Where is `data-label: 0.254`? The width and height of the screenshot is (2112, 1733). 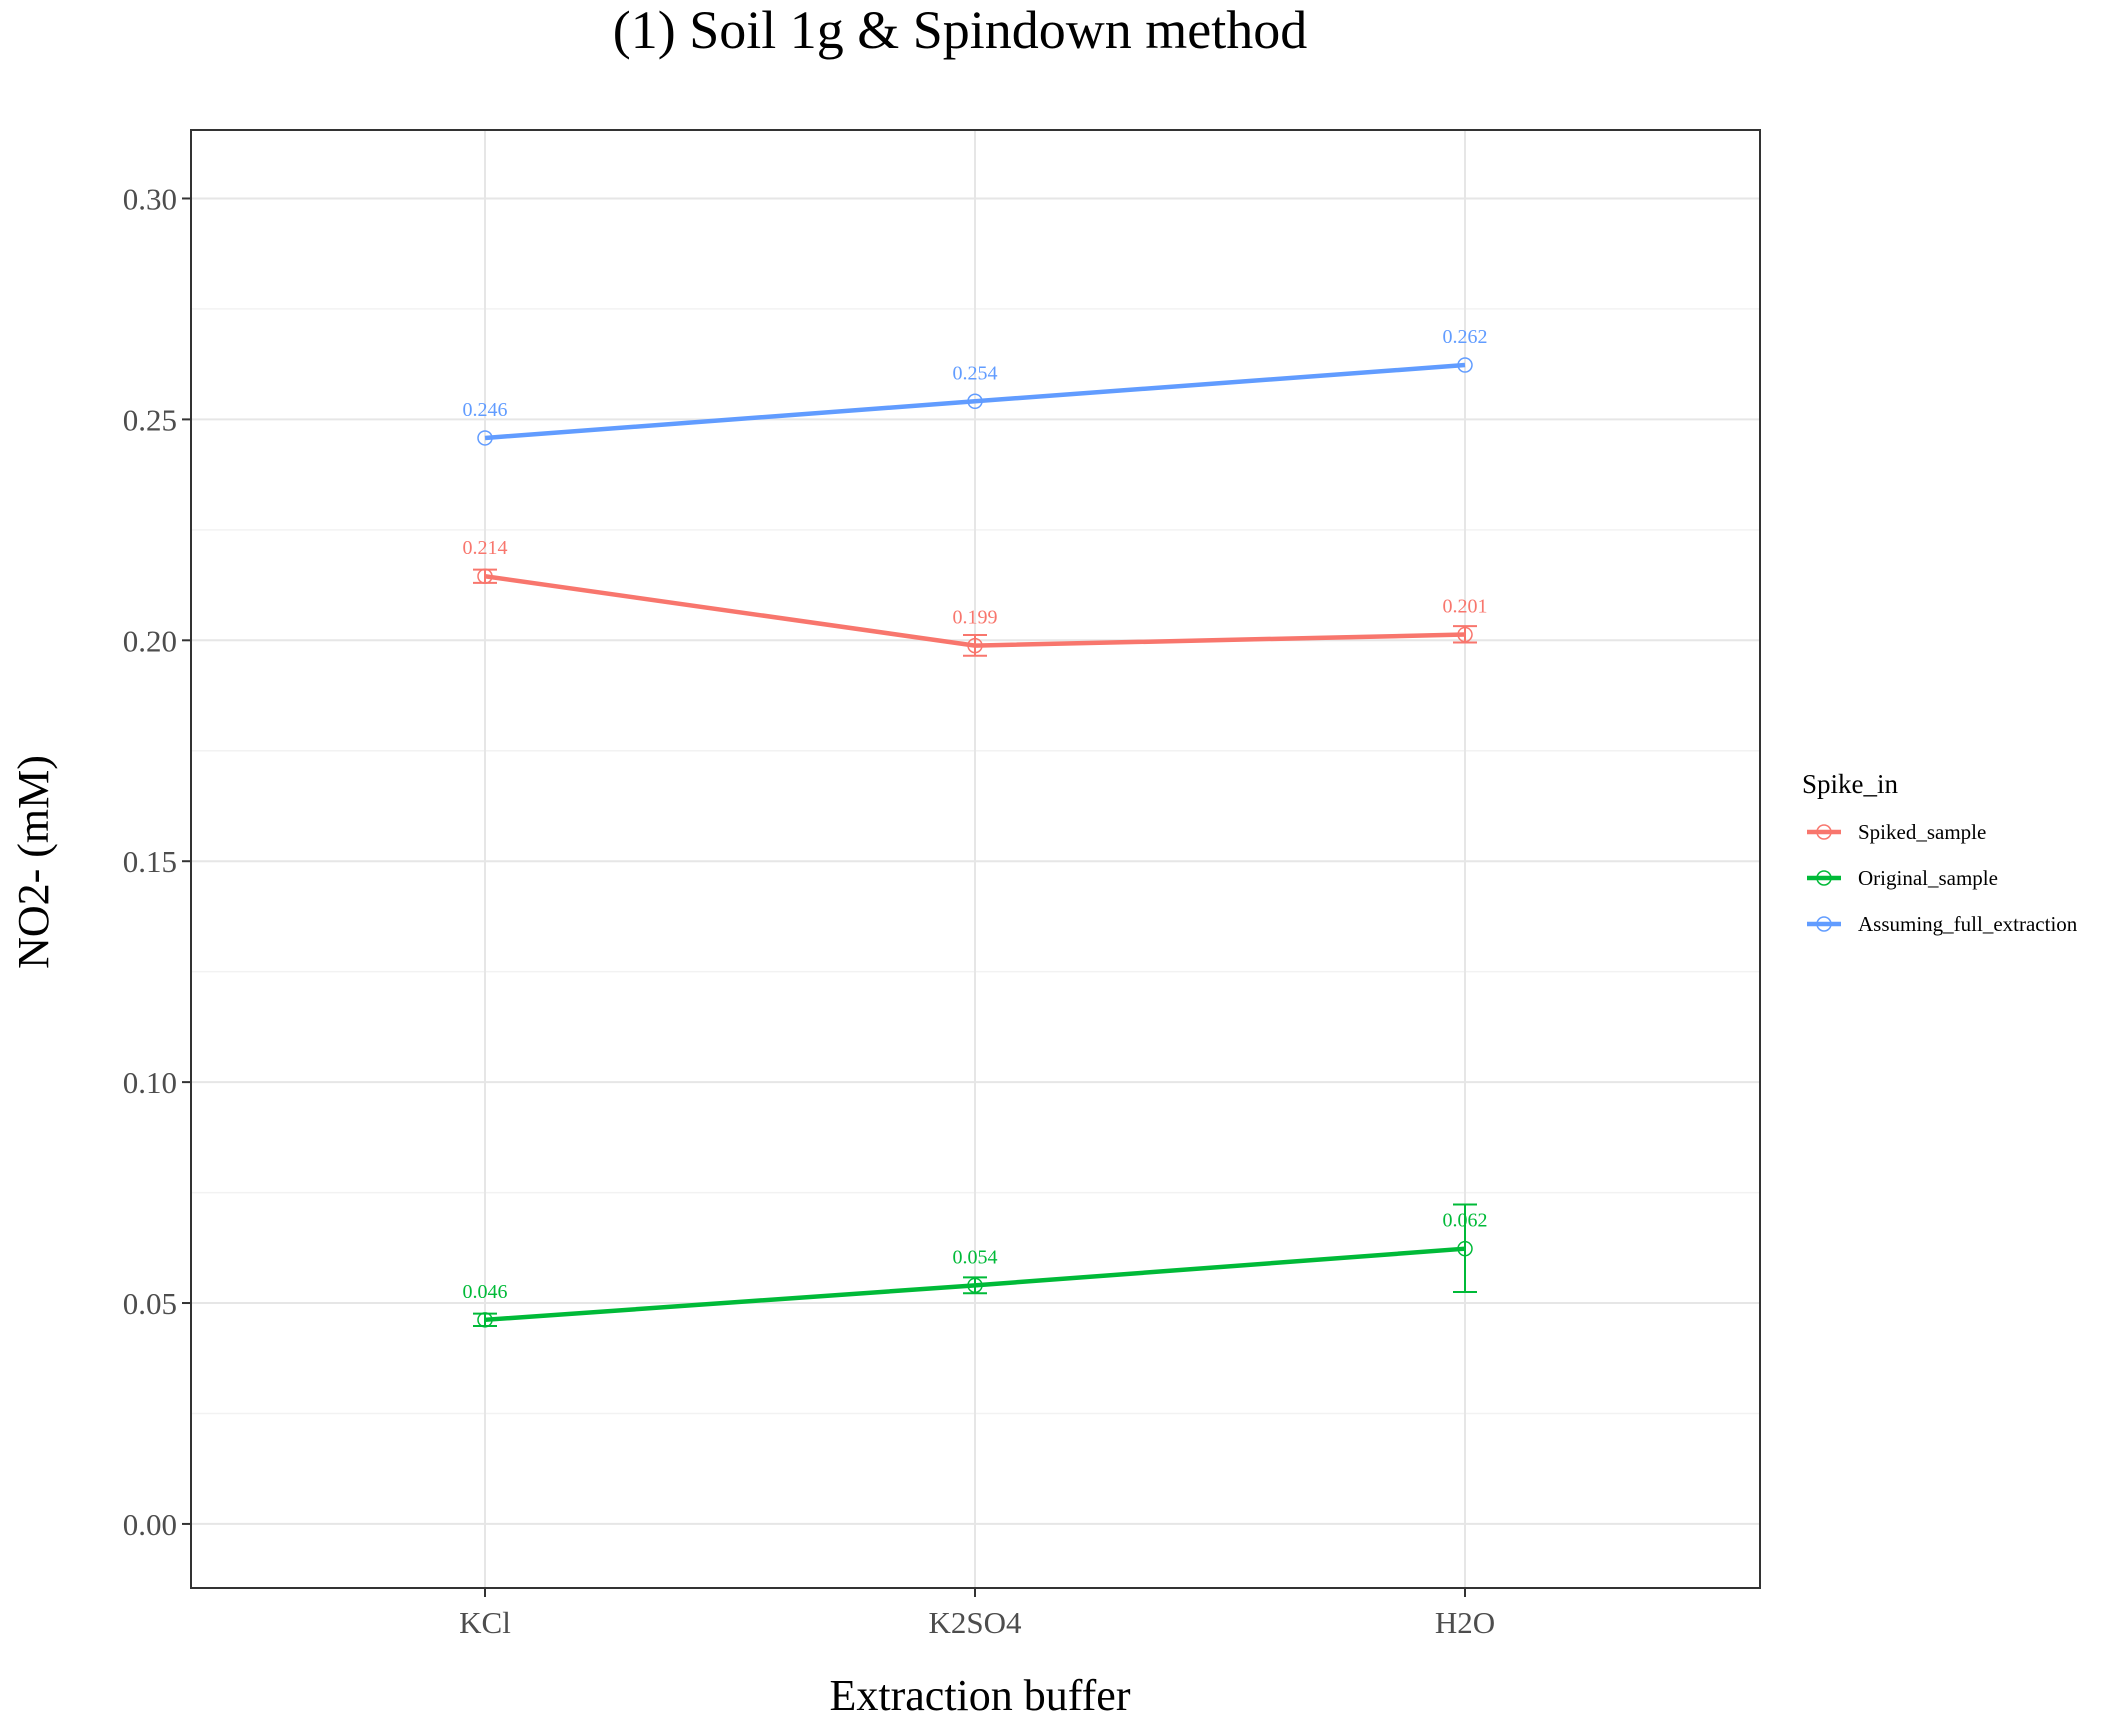 data-label: 0.254 is located at coordinates (975, 373).